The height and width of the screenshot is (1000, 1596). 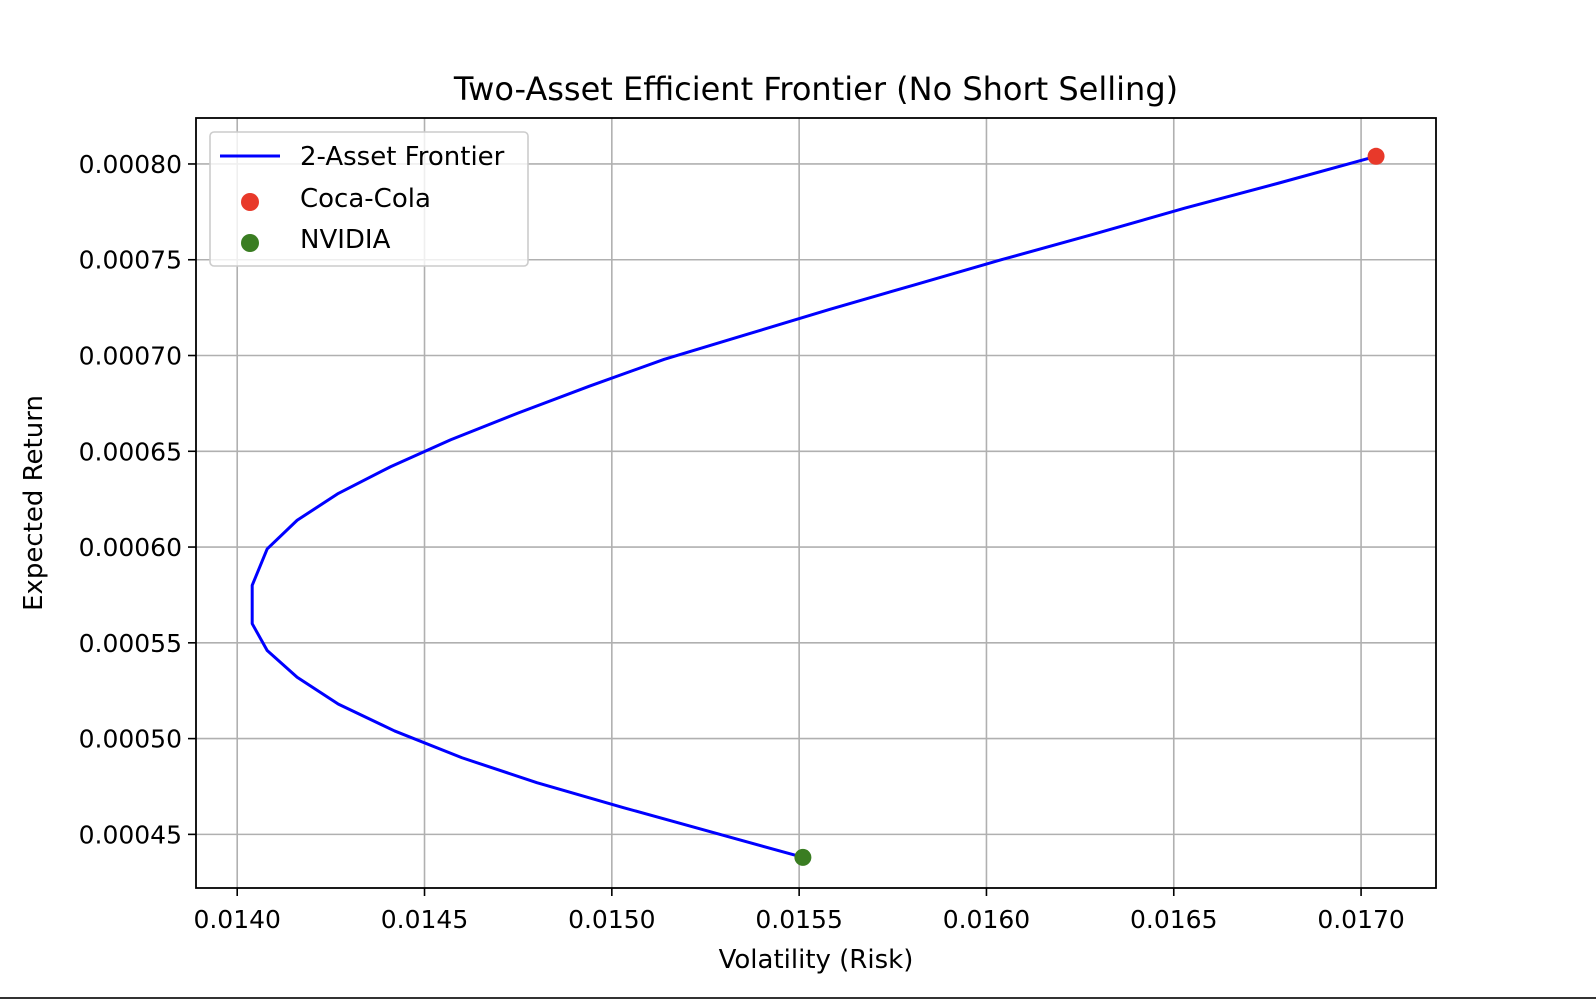 I want to click on nvidia-point, so click(x=803, y=857).